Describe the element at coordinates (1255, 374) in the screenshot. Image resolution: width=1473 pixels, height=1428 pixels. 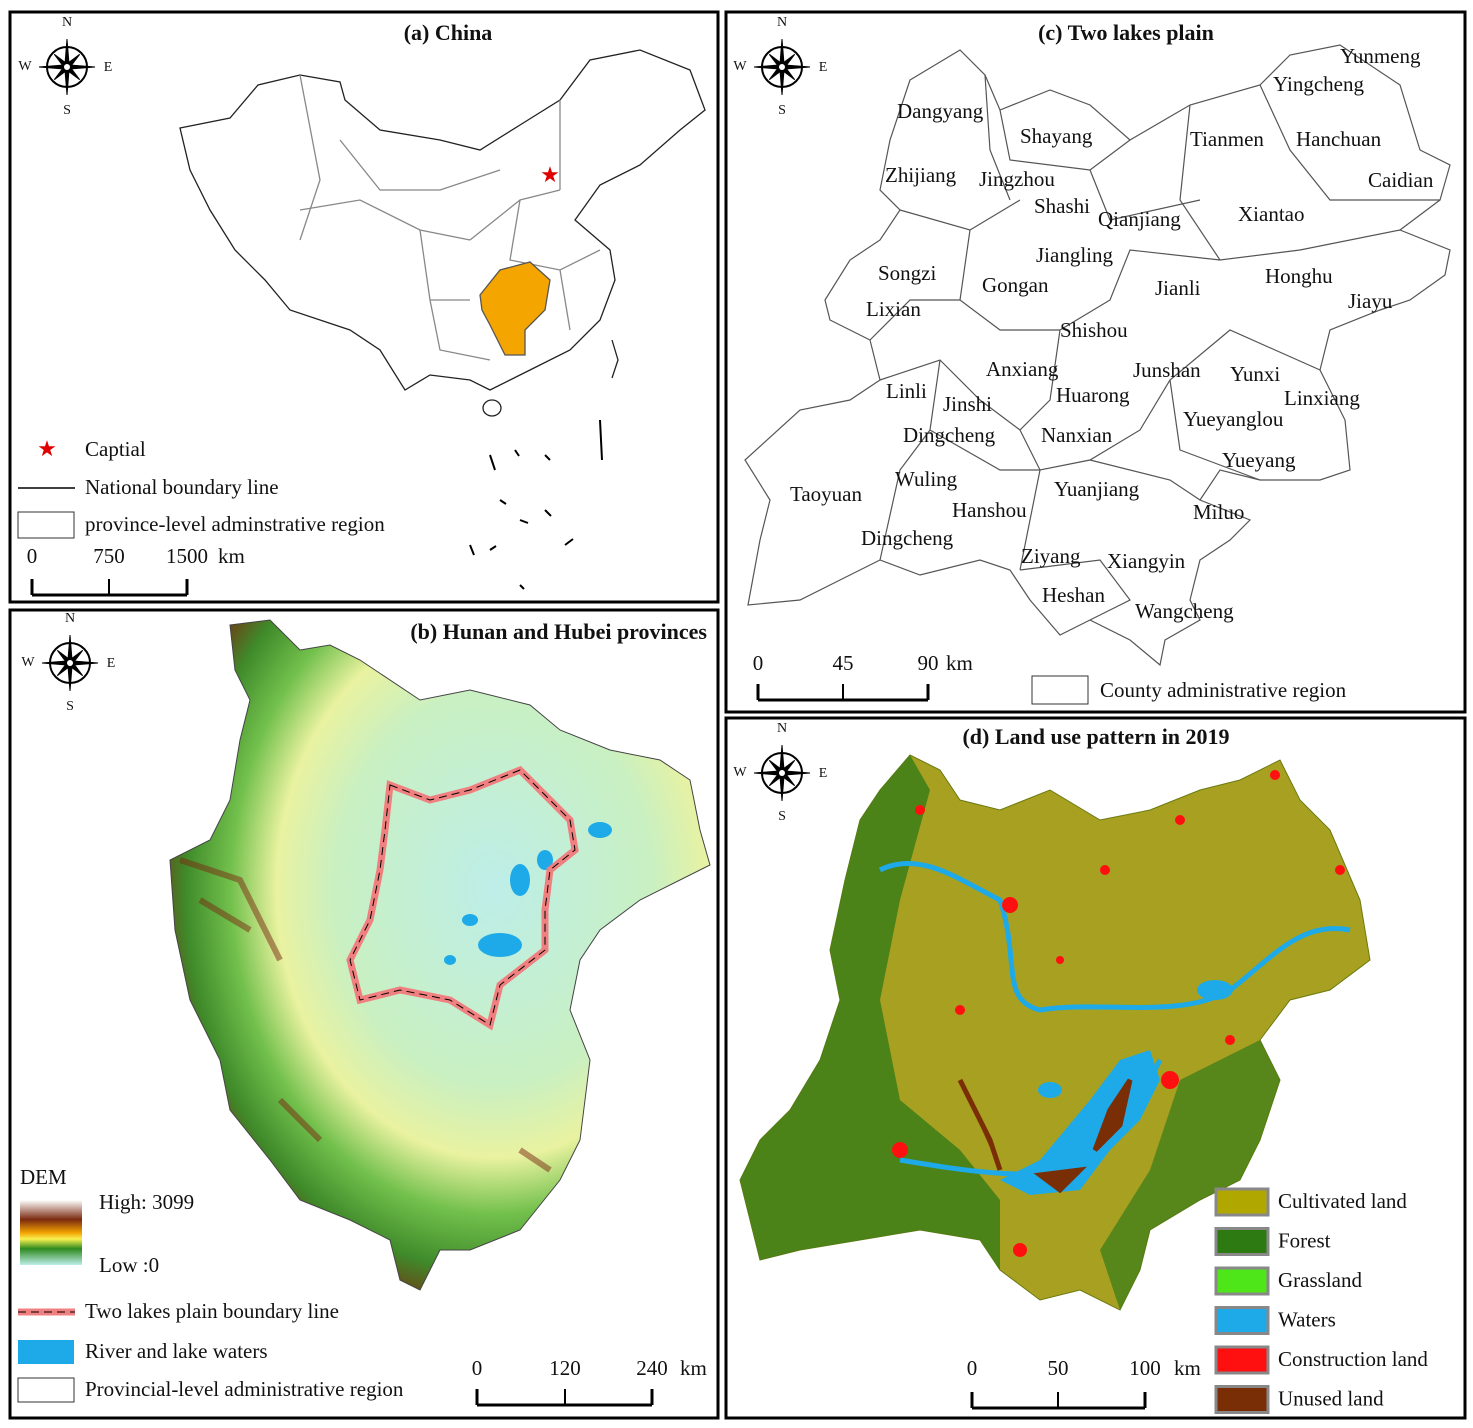
I see `county-label: Yunxi` at that location.